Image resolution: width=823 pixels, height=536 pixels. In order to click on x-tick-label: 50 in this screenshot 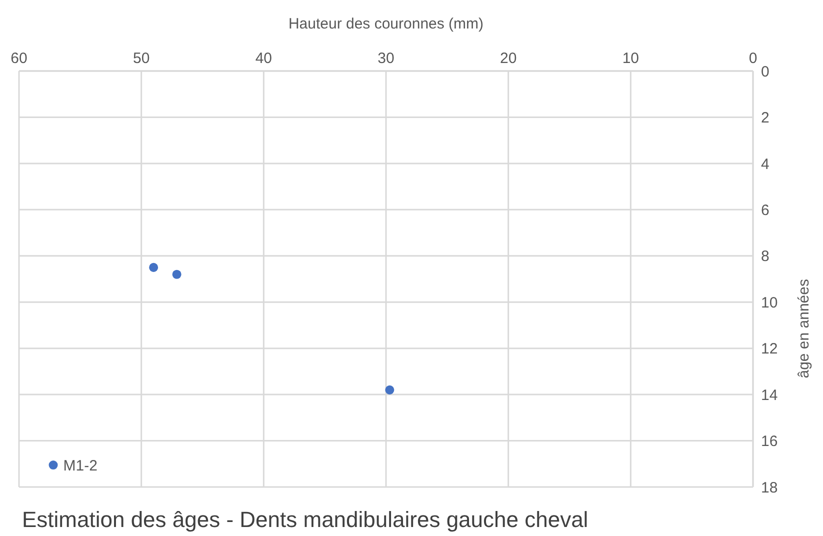, I will do `click(141, 58)`.